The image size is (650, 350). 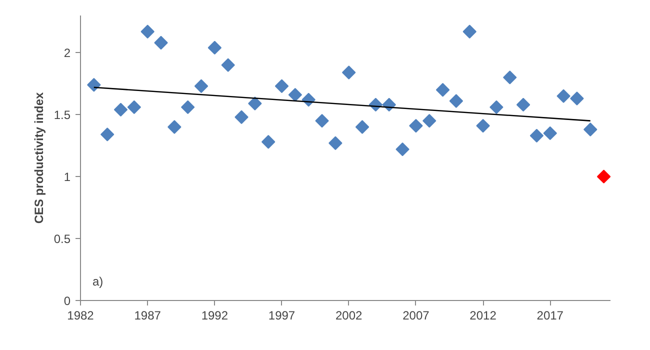 I want to click on x-tick-label: 2002, so click(x=349, y=315).